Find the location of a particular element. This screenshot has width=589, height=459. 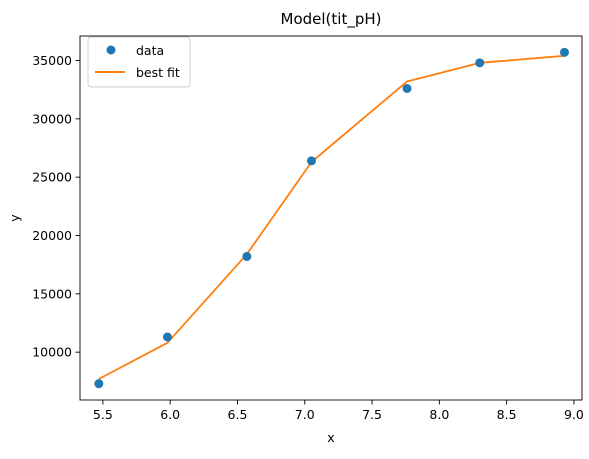

x-tick-label: 8.5 is located at coordinates (507, 414).